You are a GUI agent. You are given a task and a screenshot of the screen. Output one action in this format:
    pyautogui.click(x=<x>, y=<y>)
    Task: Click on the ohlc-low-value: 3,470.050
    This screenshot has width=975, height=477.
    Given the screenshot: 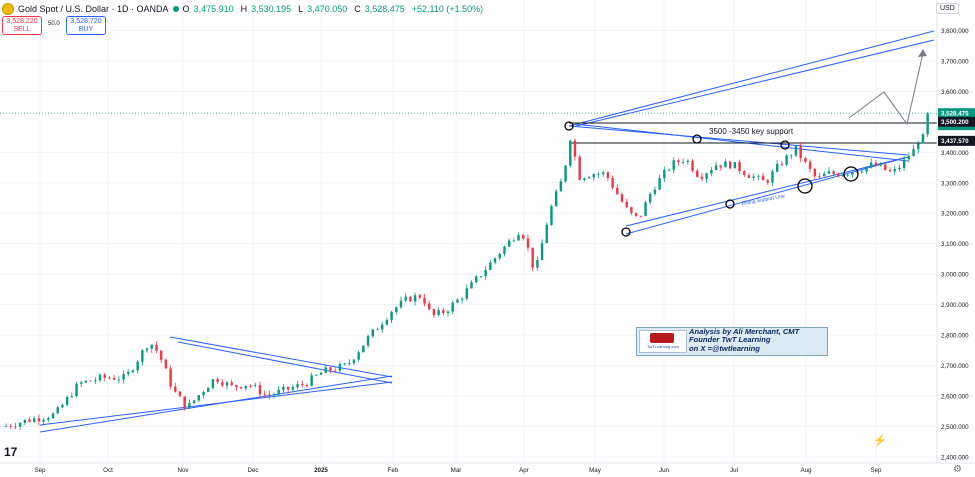 What is the action you would take?
    pyautogui.click(x=327, y=9)
    